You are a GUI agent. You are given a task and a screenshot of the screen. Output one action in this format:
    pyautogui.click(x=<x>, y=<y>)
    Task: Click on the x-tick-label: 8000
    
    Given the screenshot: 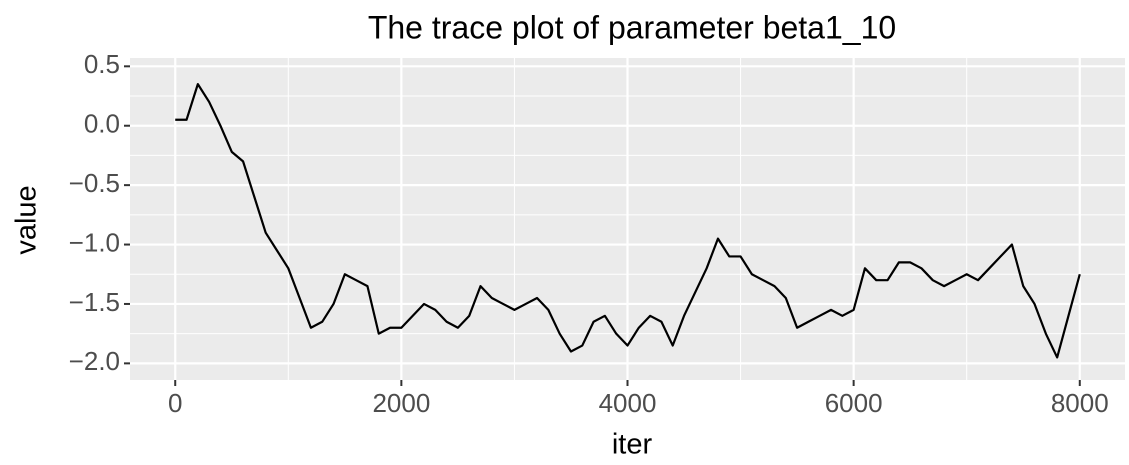 What is the action you would take?
    pyautogui.click(x=1080, y=403)
    